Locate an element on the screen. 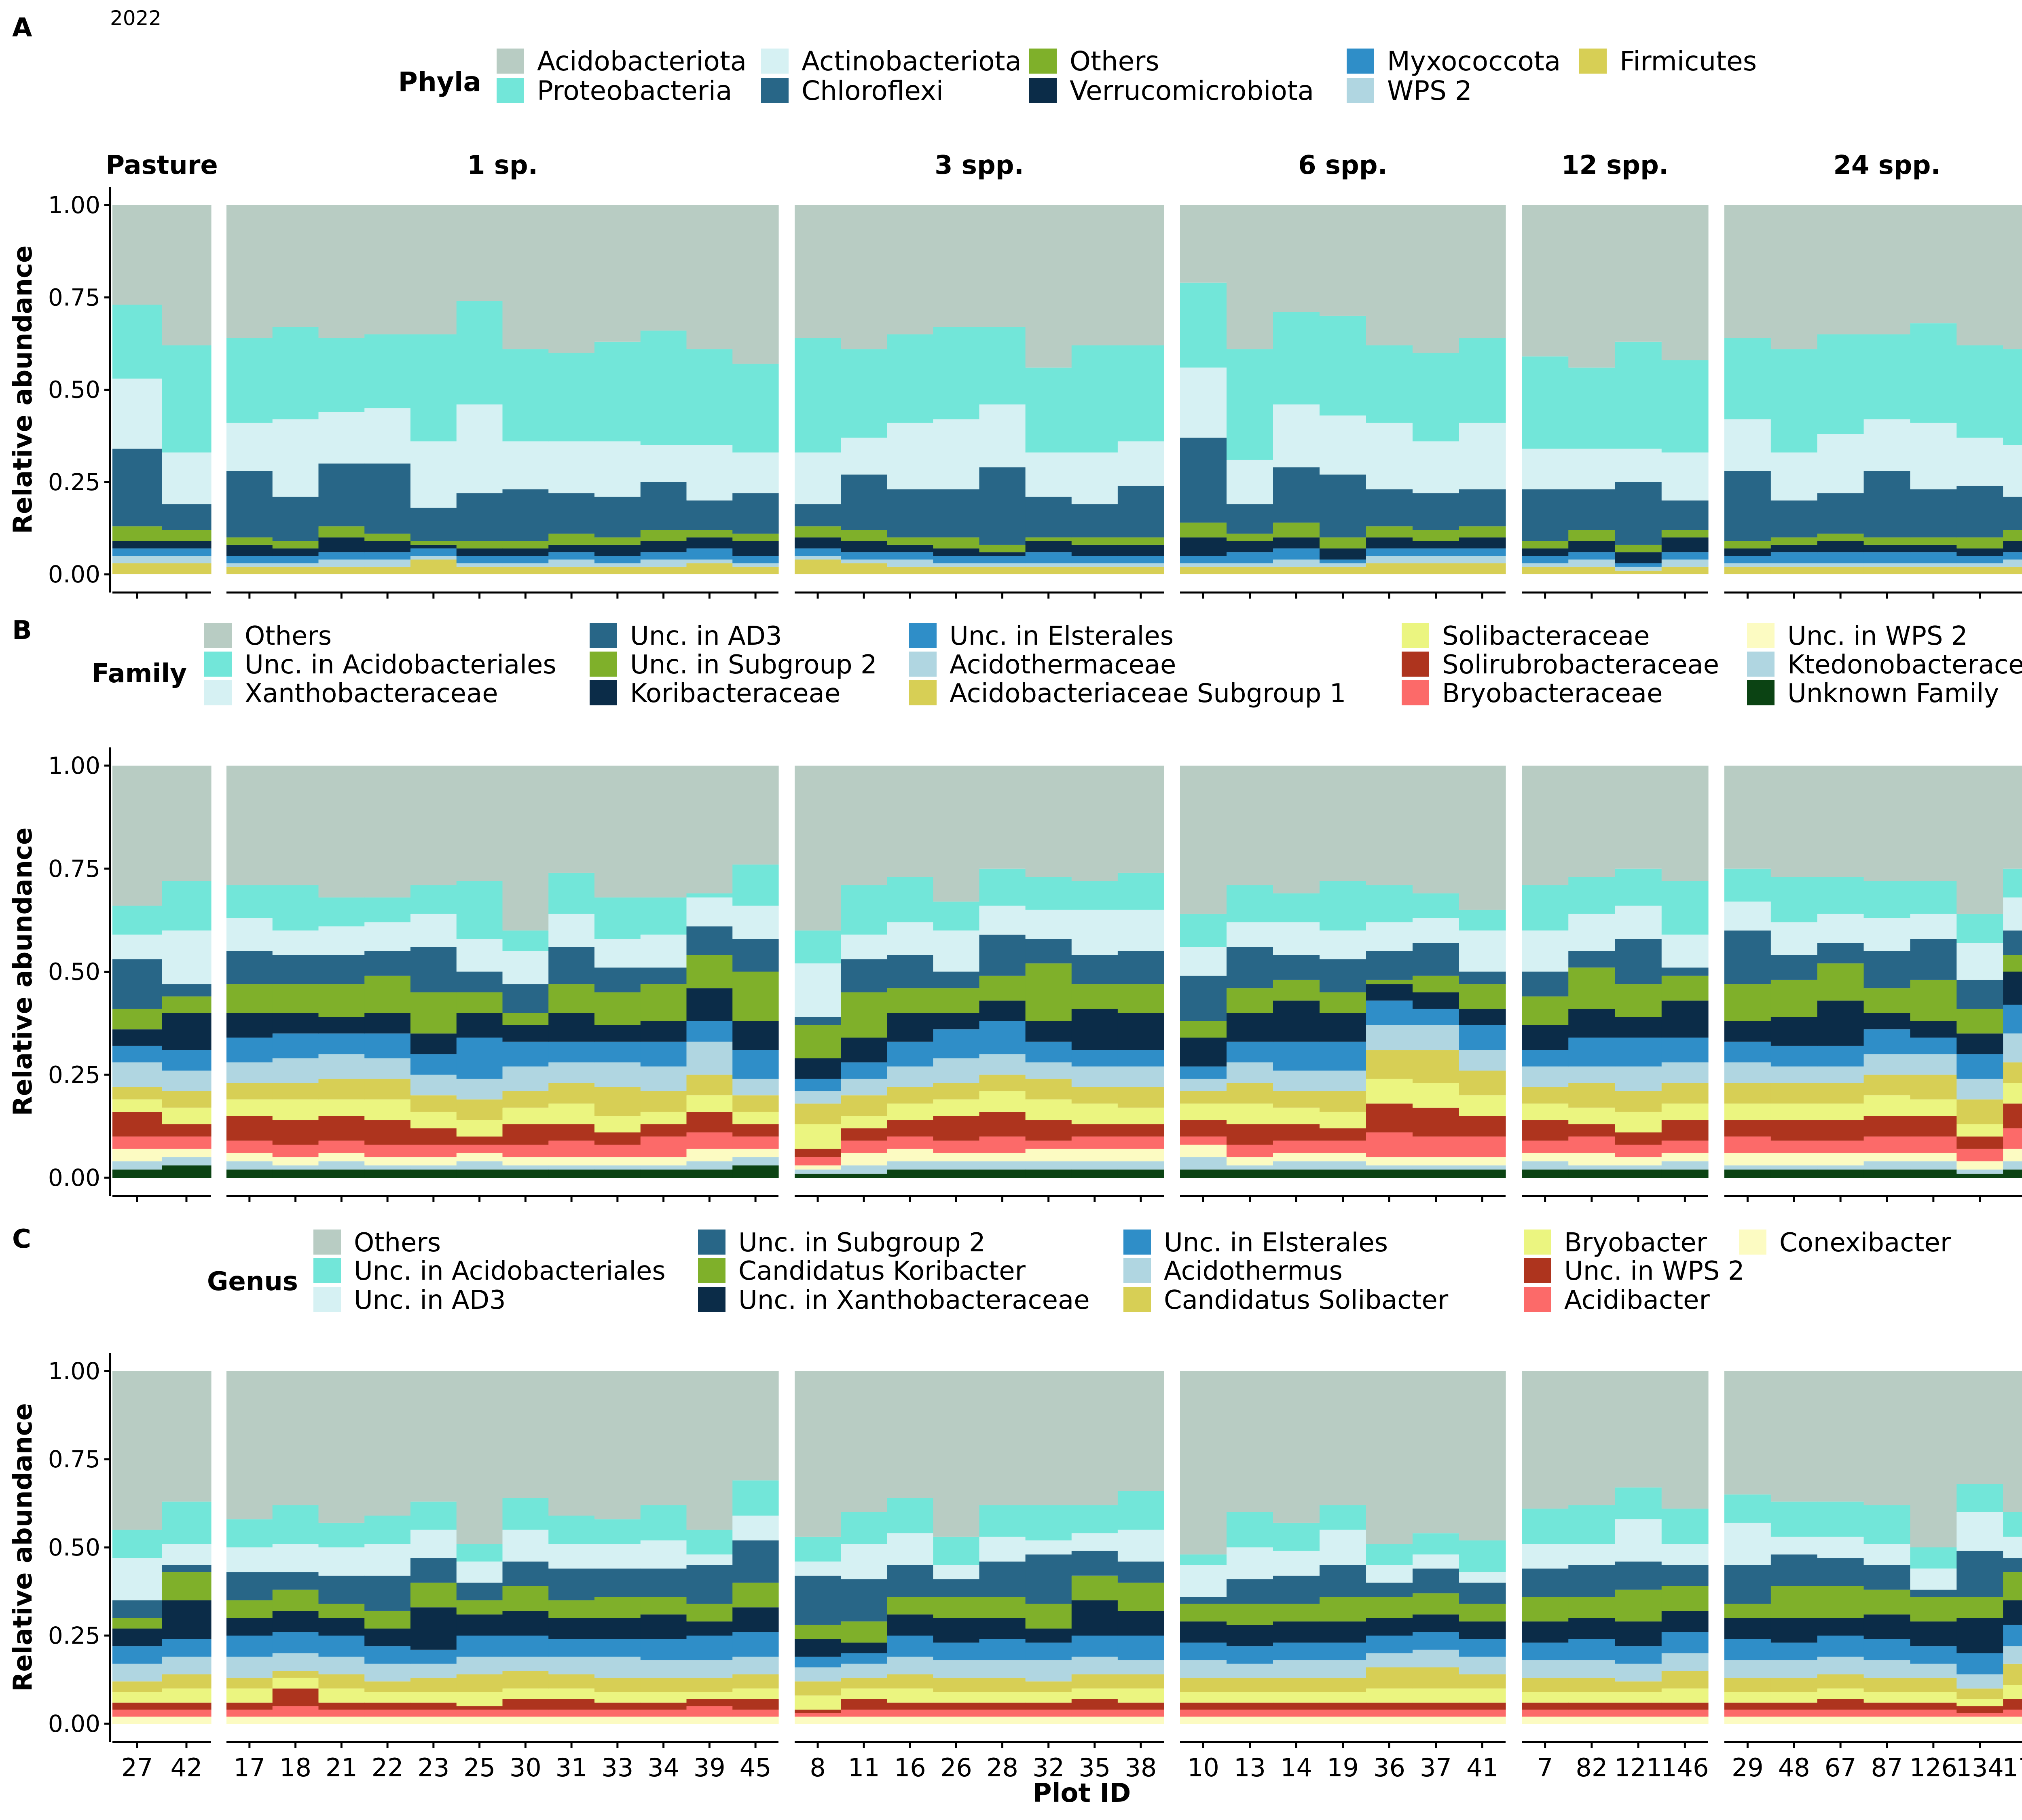 The image size is (2022, 1820). facet is located at coordinates (162, 984).